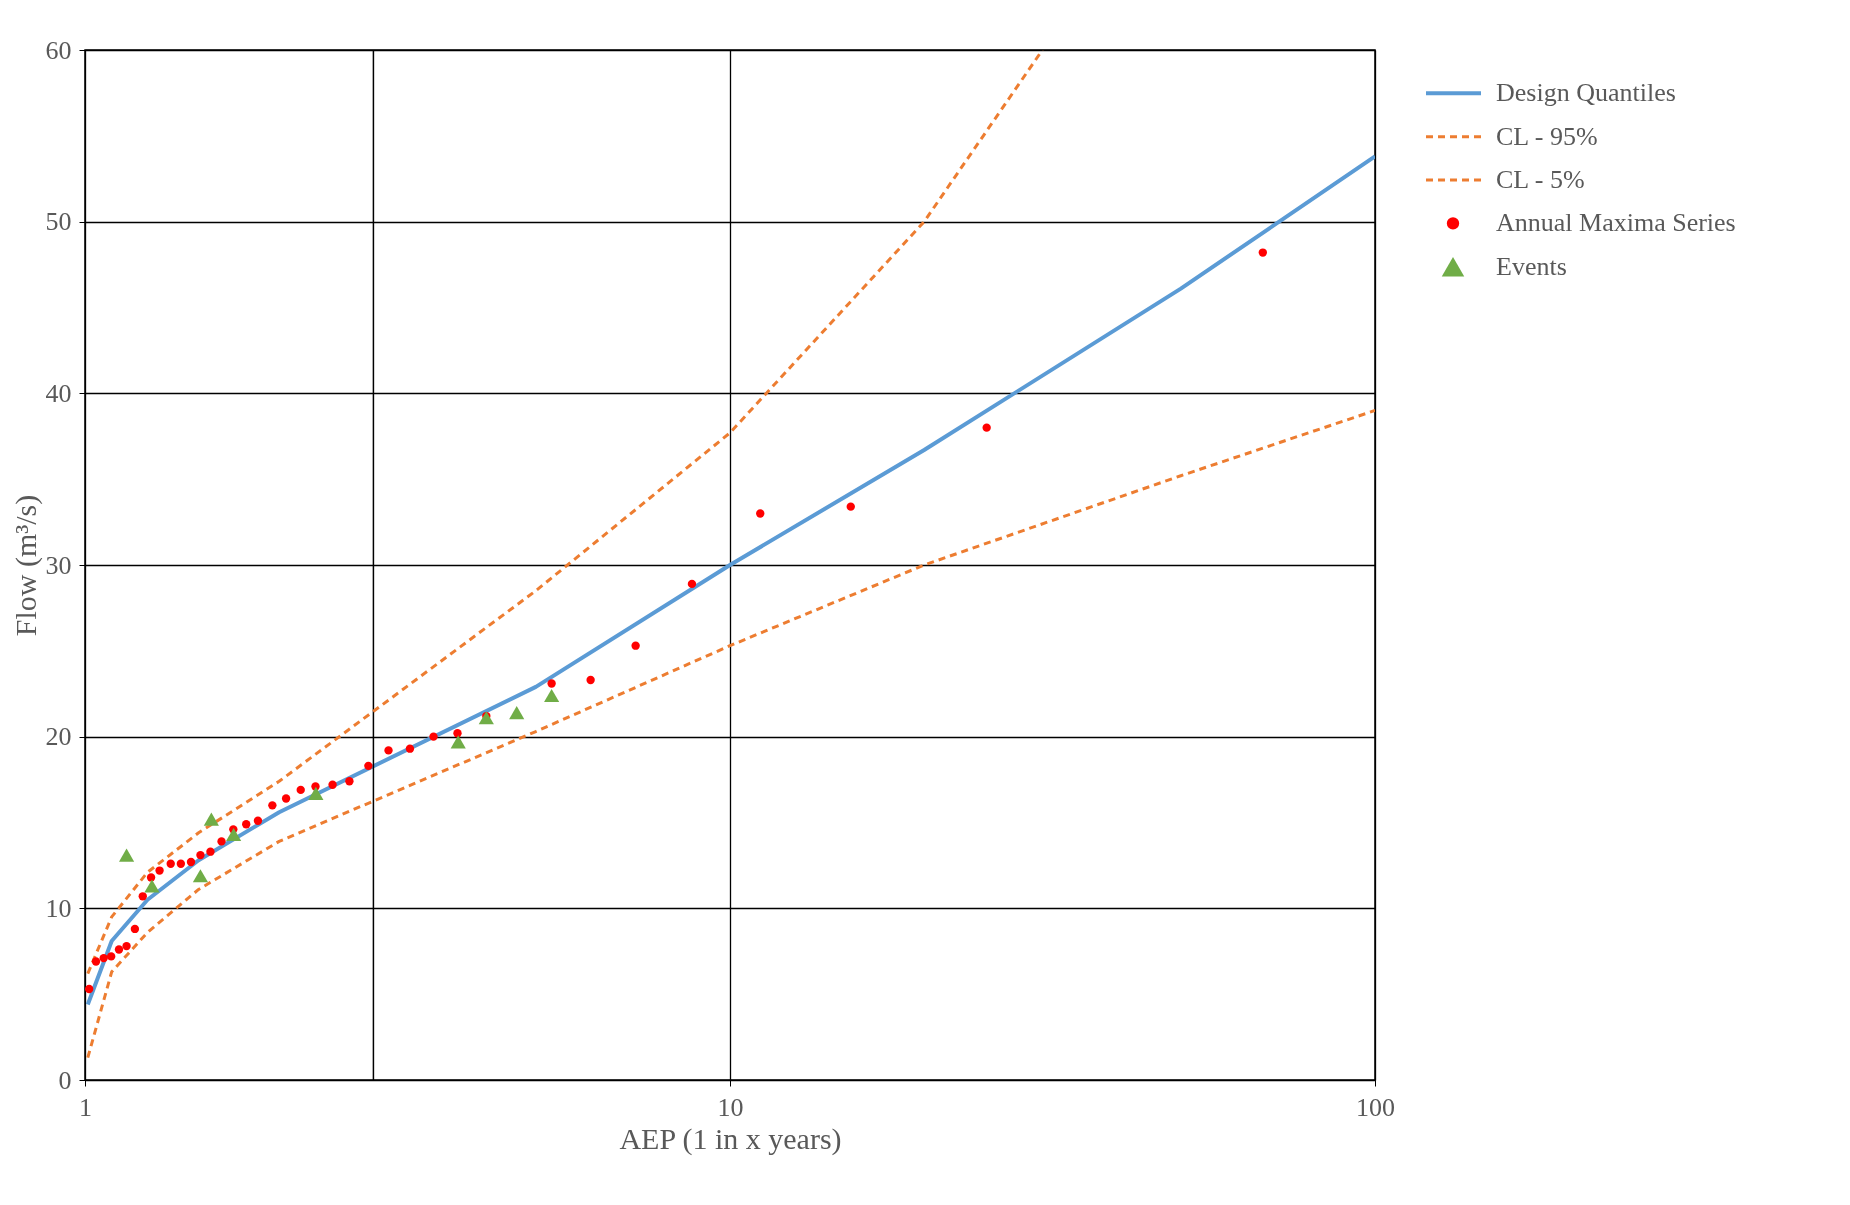 The height and width of the screenshot is (1205, 1850). I want to click on y-tick-label: 0, so click(65, 1080).